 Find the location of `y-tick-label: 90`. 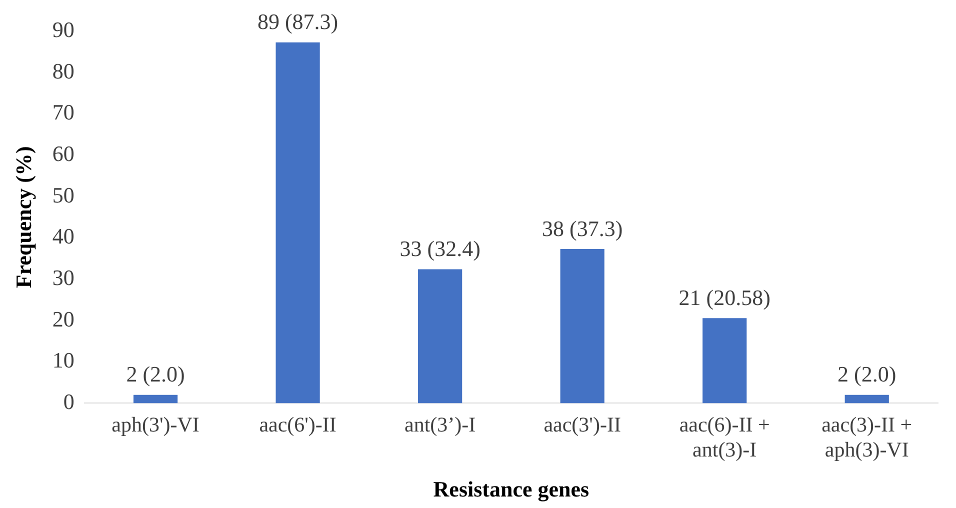

y-tick-label: 90 is located at coordinates (63, 29).